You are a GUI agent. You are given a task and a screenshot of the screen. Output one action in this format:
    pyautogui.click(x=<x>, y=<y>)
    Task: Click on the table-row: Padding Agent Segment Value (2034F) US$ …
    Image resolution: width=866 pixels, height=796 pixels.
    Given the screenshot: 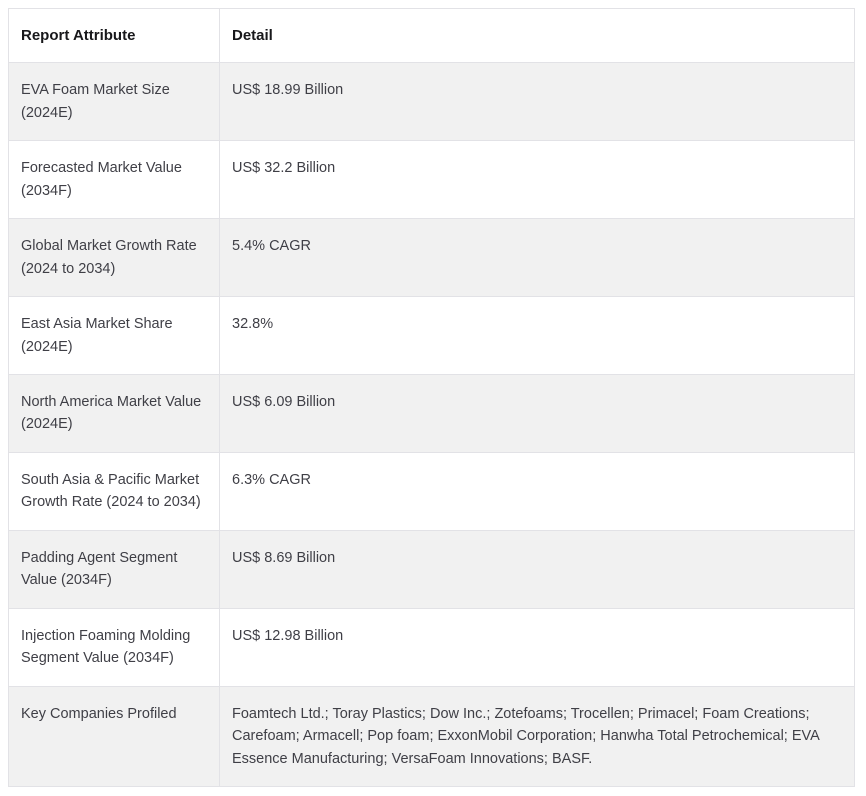 What is the action you would take?
    pyautogui.click(x=431, y=569)
    